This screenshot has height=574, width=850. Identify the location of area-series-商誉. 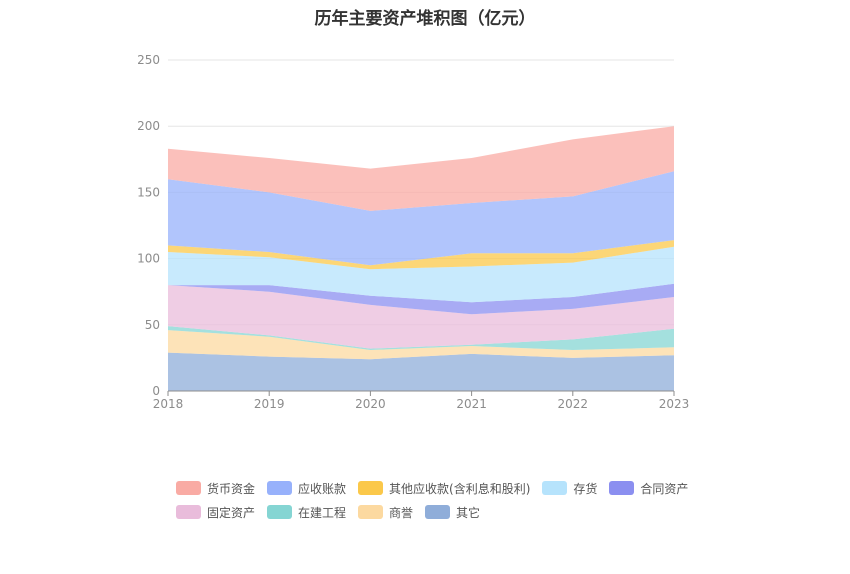
(421, 345).